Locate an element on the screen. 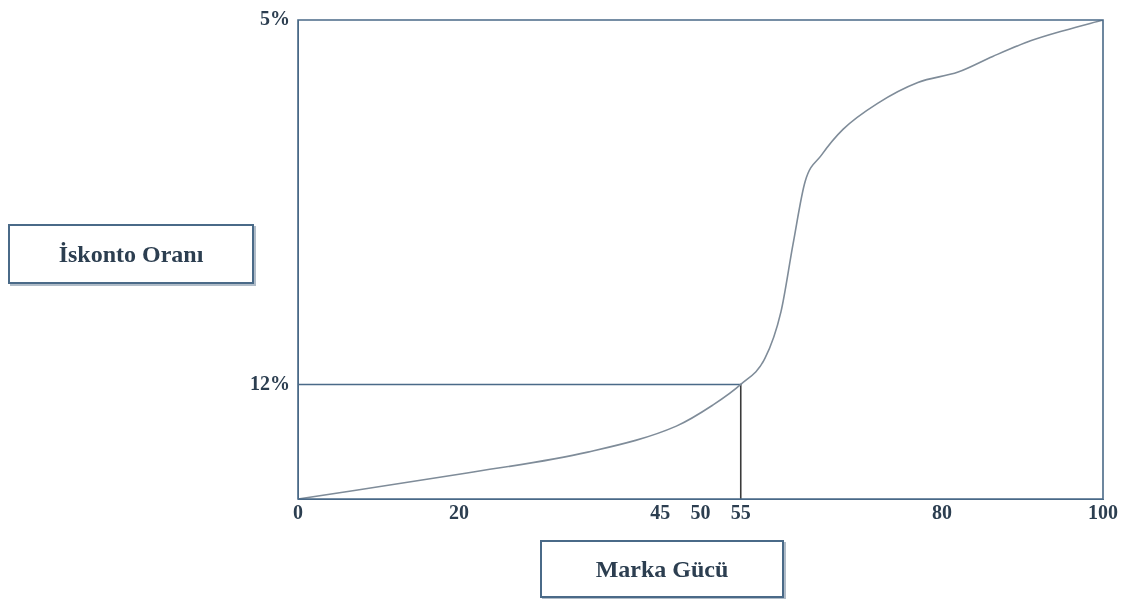 The width and height of the screenshot is (1131, 599). x-tick-label: 80 is located at coordinates (942, 512).